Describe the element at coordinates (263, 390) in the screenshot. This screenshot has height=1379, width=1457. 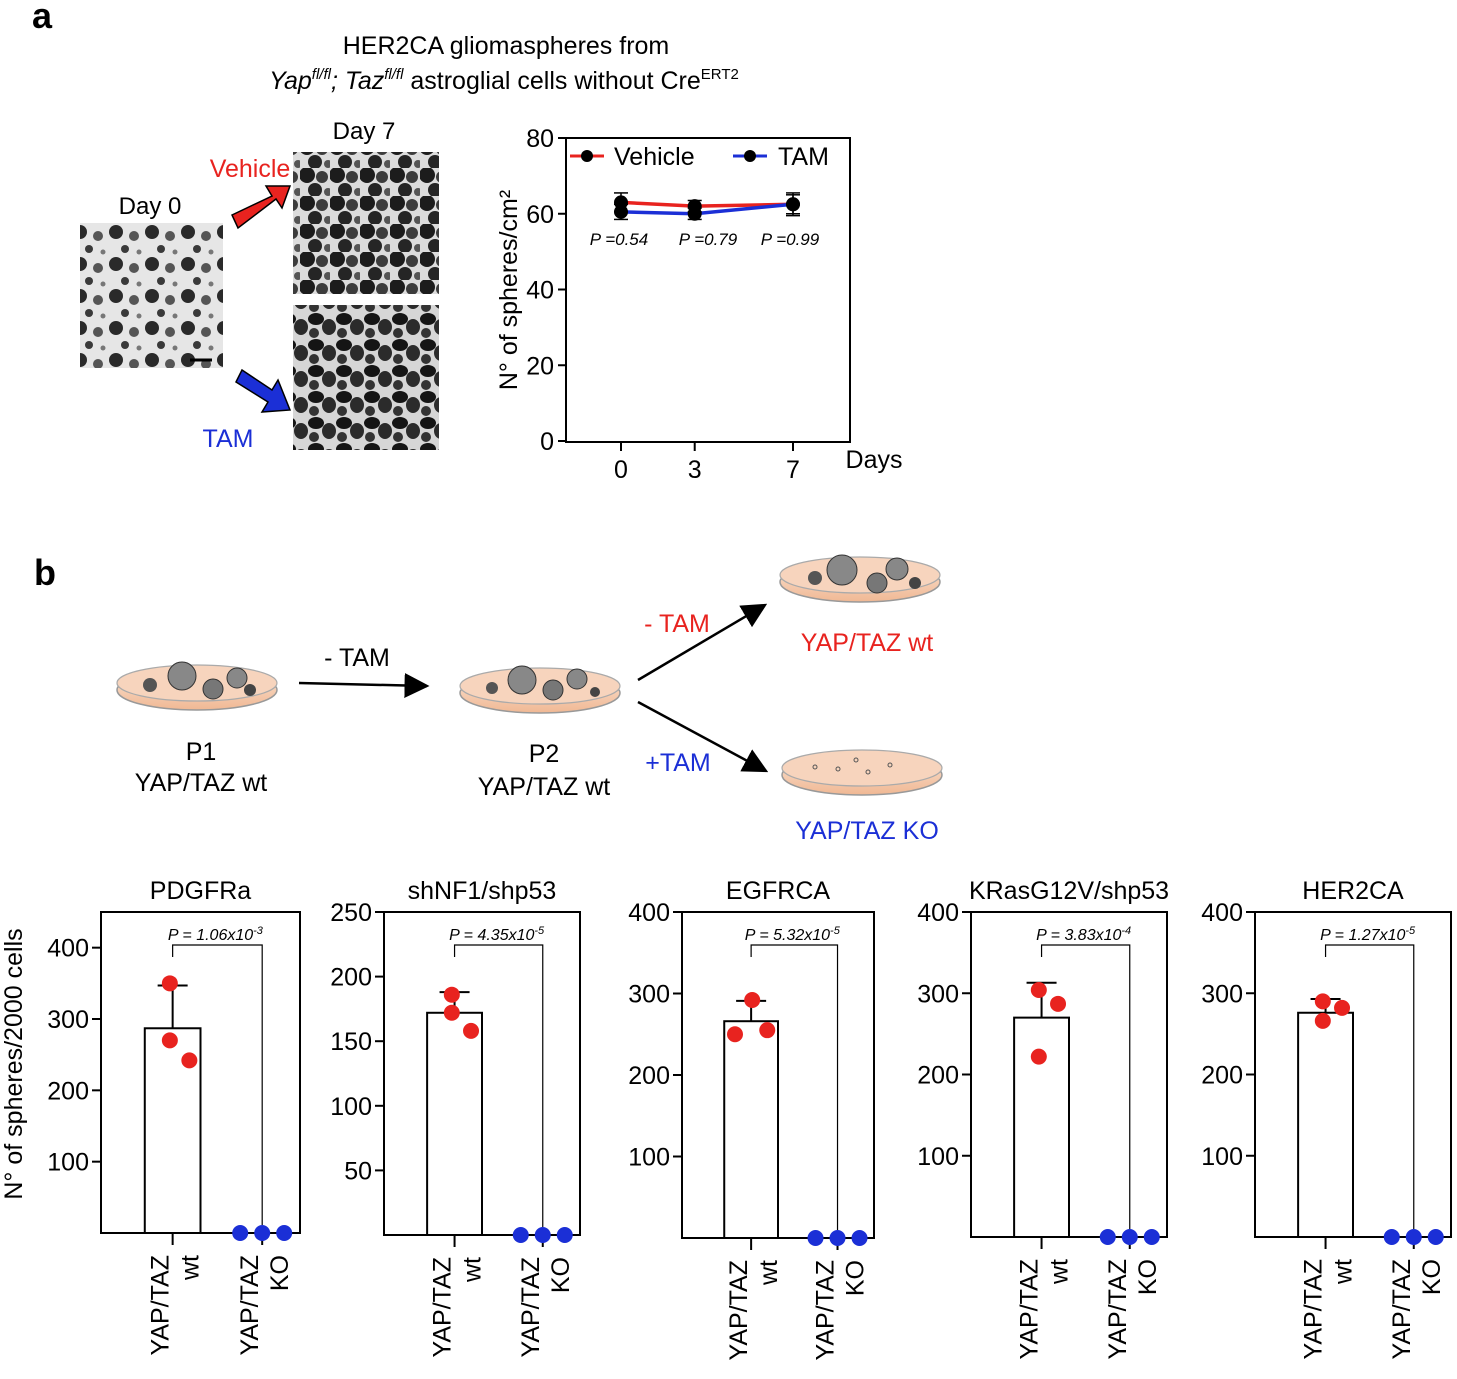
I see `tam-arrow-icon` at that location.